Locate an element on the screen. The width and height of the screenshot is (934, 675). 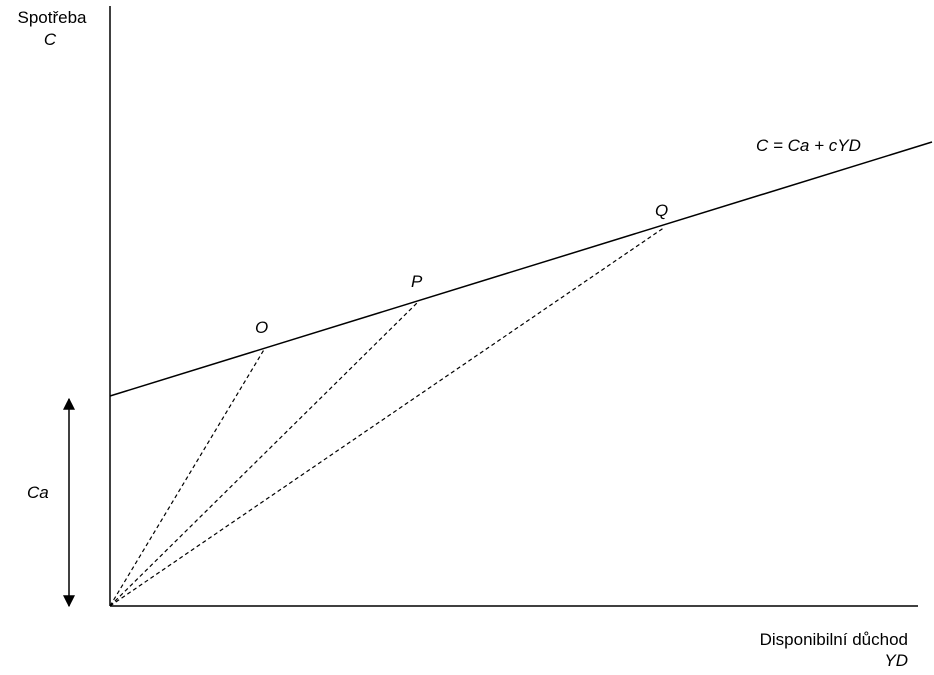
x-axis-label: Disponibilní důchod is located at coordinates (834, 639).